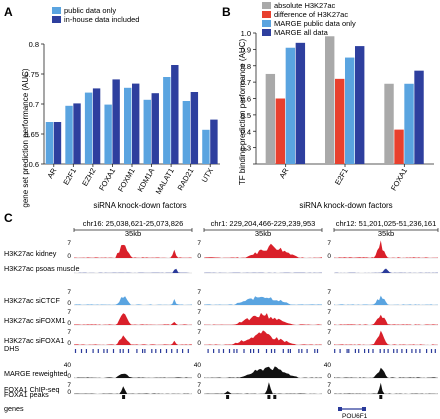 The width and height of the screenshot is (440, 419). What do you see at coordinates (186, 179) in the screenshot?
I see `x-tick-label: RAD21` at bounding box center [186, 179].